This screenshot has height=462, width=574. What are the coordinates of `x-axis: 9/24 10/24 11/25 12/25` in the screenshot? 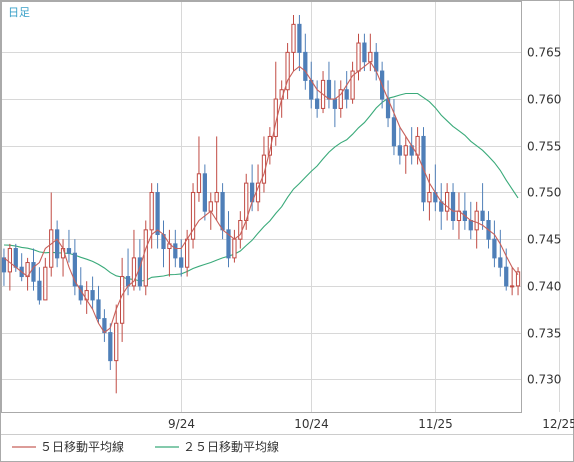 It's located at (371, 424).